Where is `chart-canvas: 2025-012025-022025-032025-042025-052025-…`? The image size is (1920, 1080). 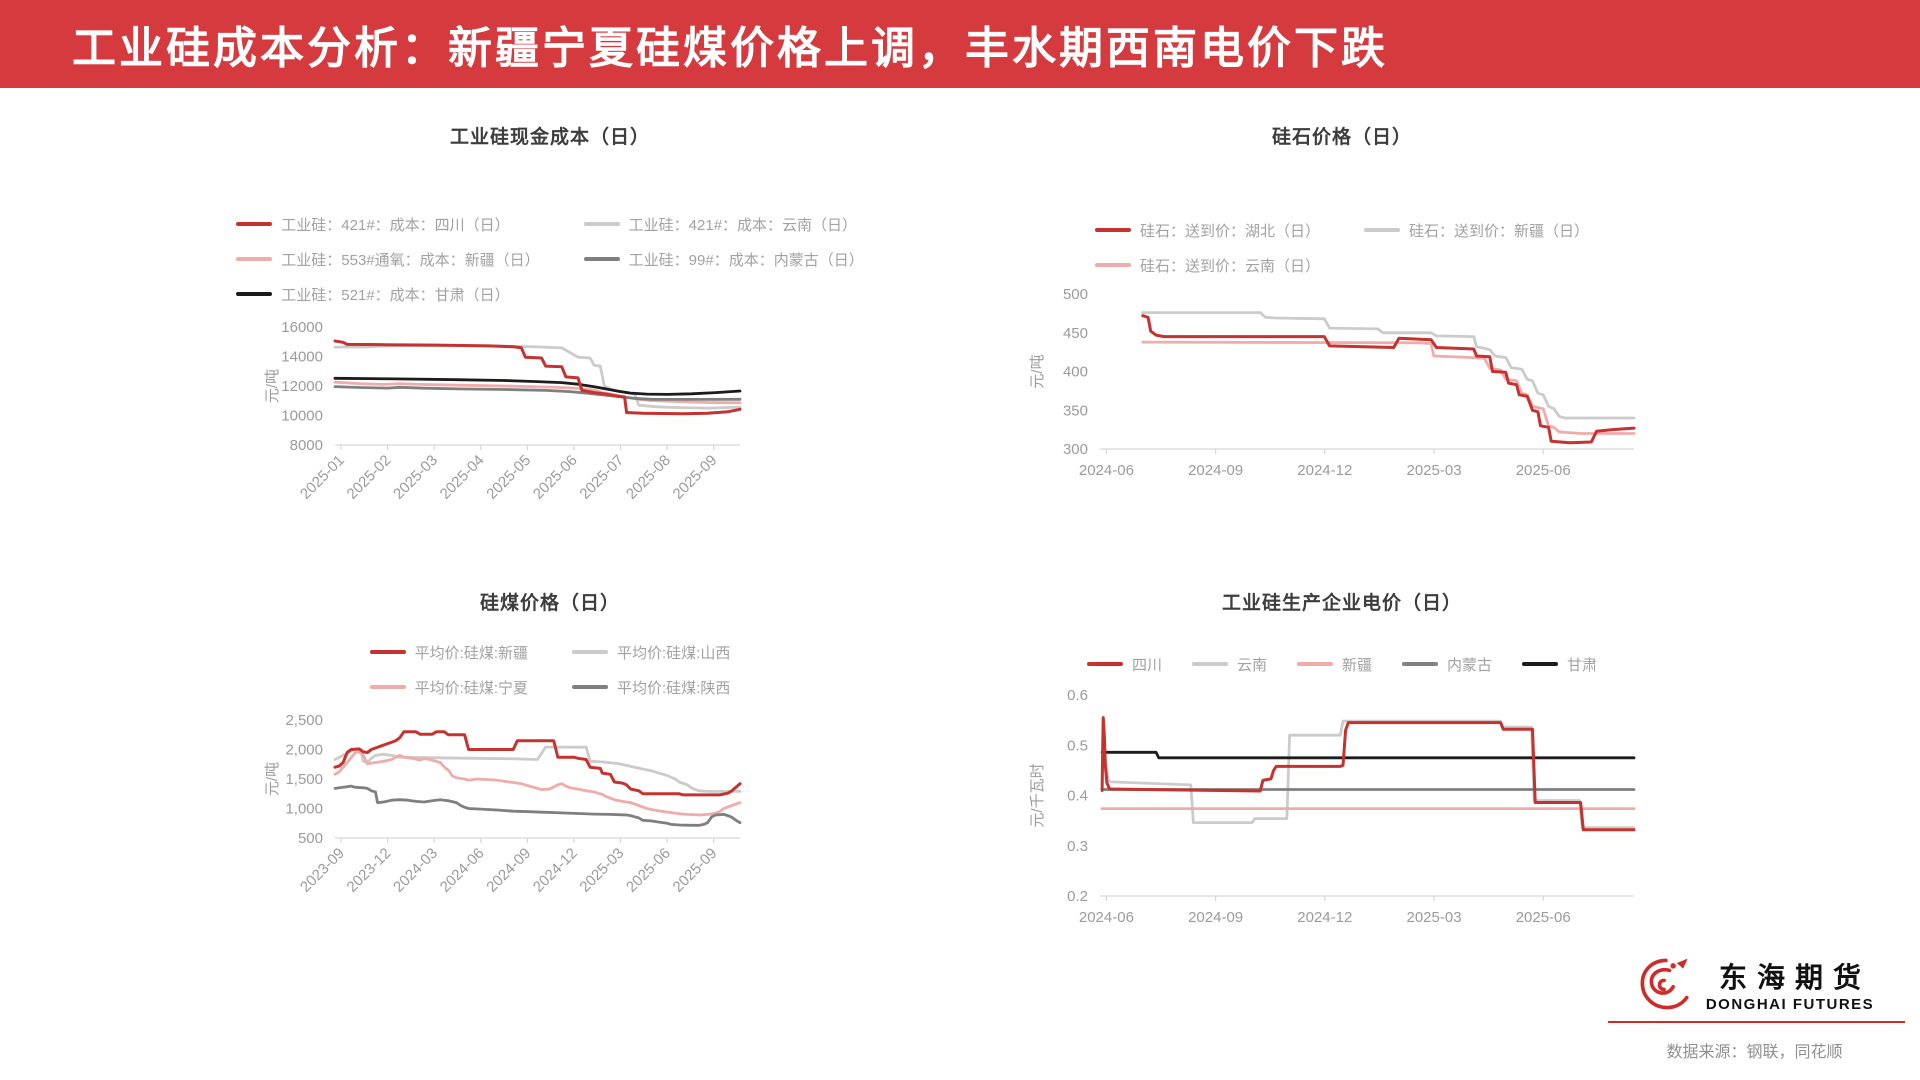
chart-canvas: 2025-012025-022025-032025-042025-052025-… is located at coordinates (503, 410).